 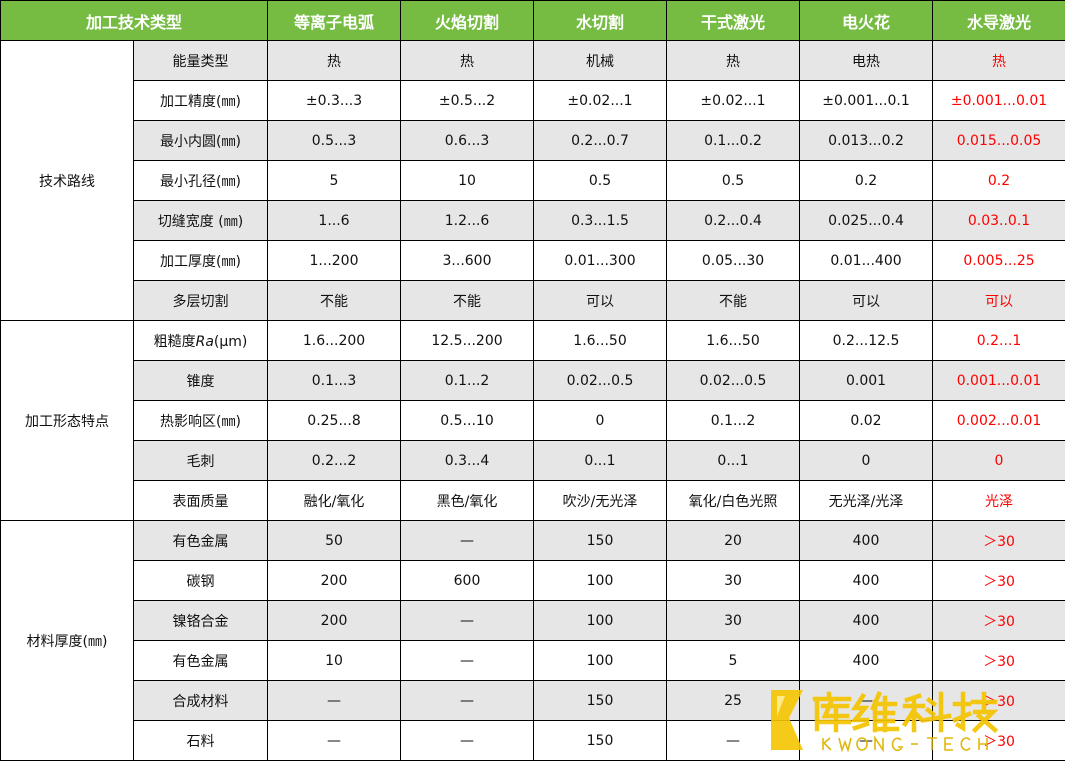 I want to click on highlight-cell: 可以, so click(x=998, y=300).